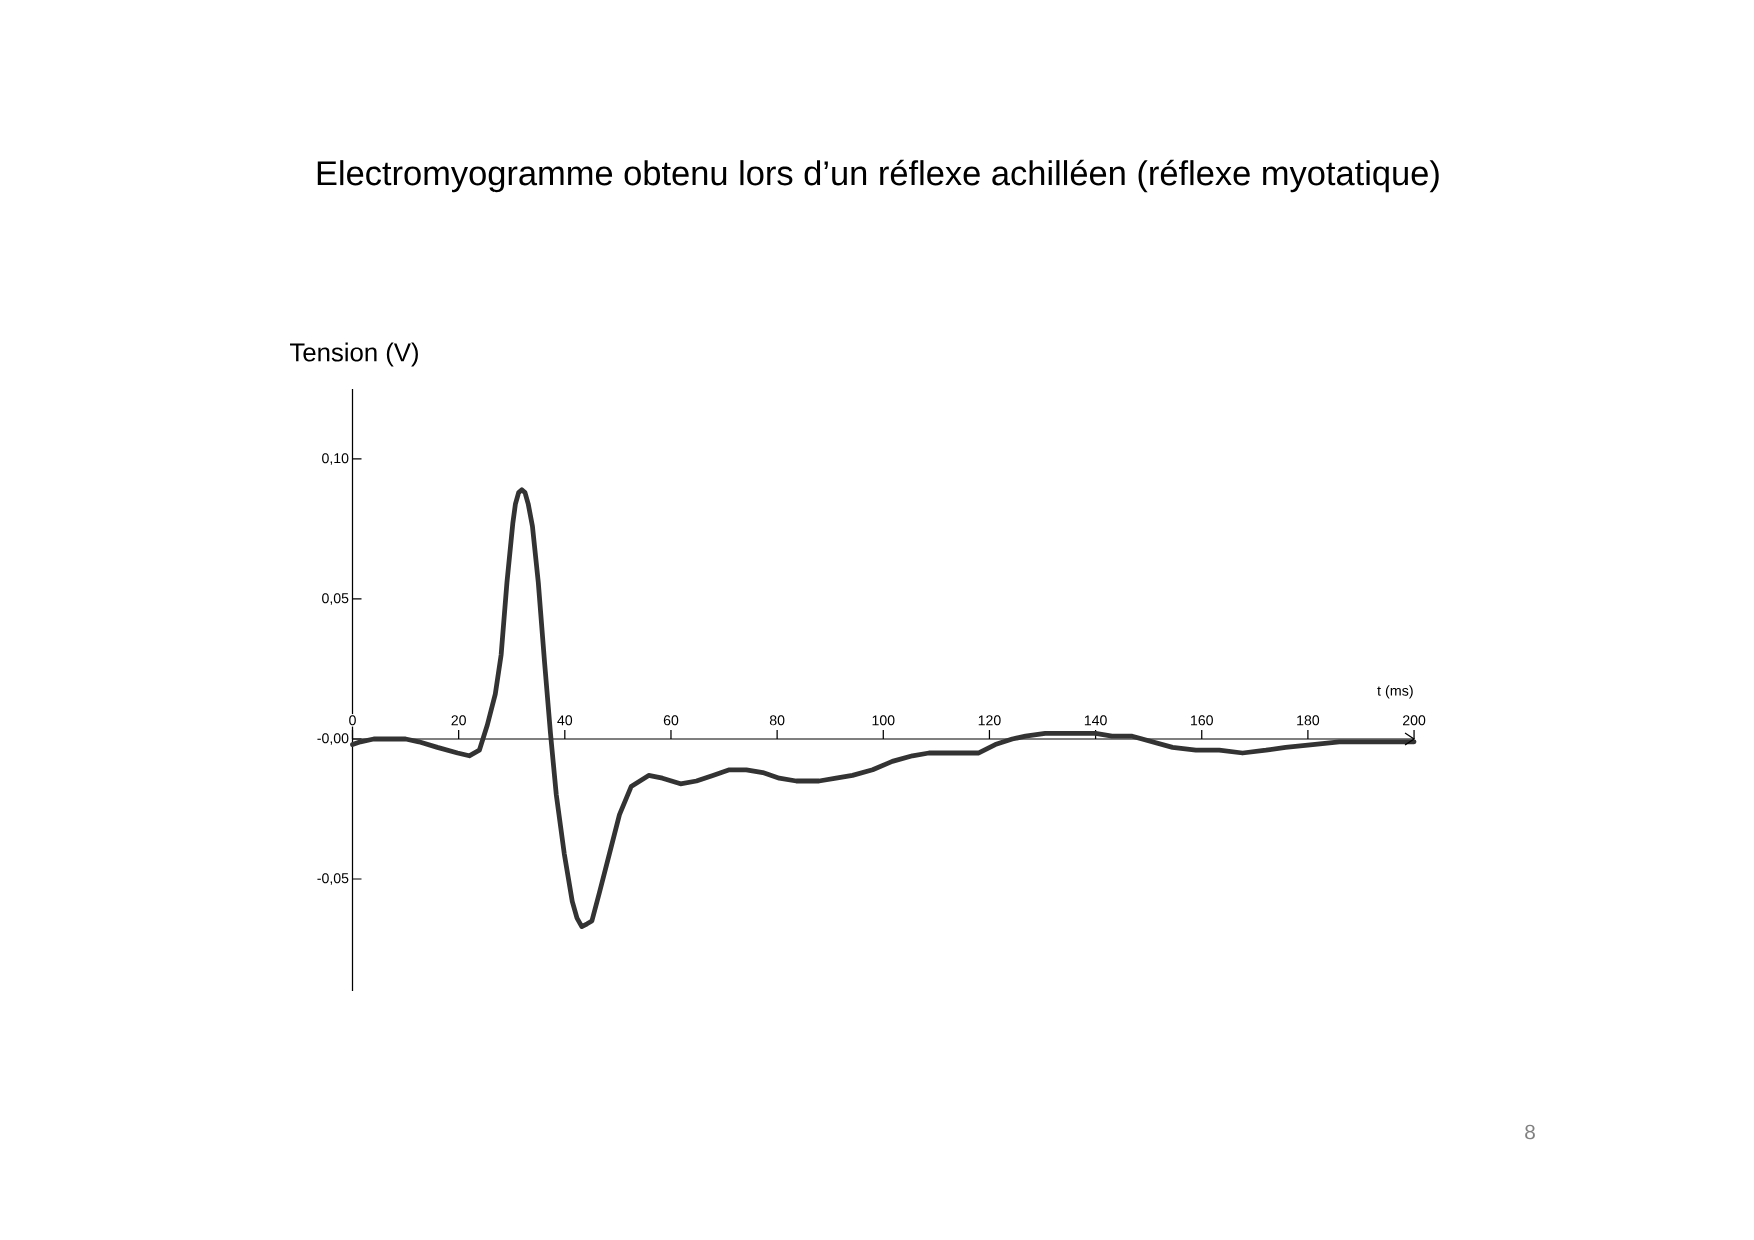  I want to click on x-tick-label: 200, so click(1414, 720).